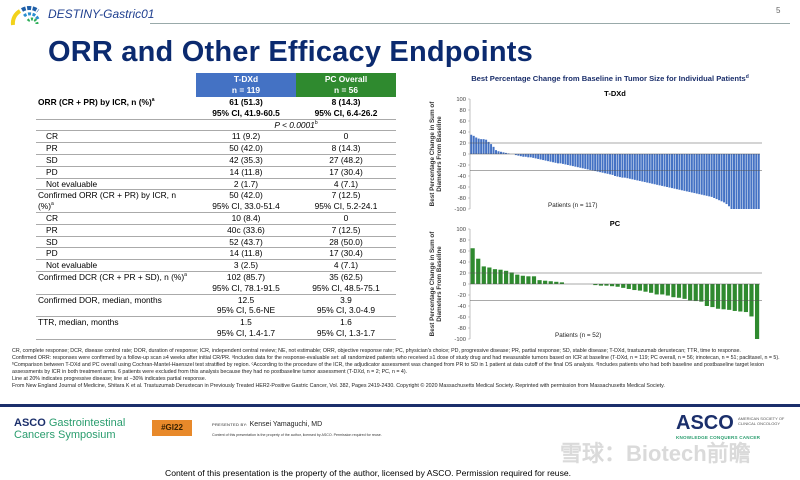  I want to click on pc-value: 17 (30.4), so click(346, 254).